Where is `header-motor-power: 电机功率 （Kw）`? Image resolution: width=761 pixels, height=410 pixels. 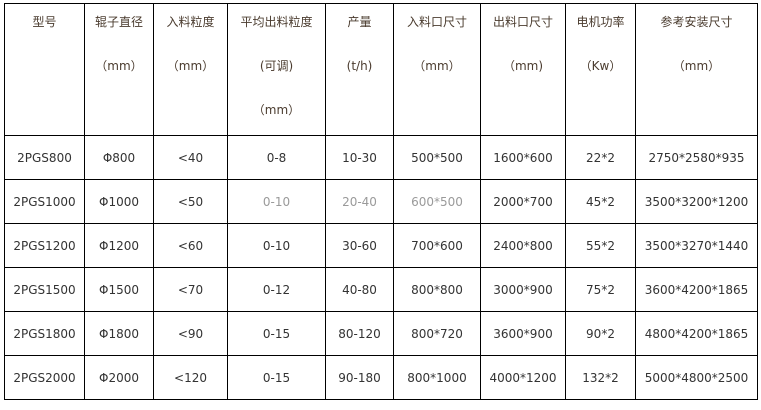 header-motor-power: 电机功率 （Kw） is located at coordinates (600, 69).